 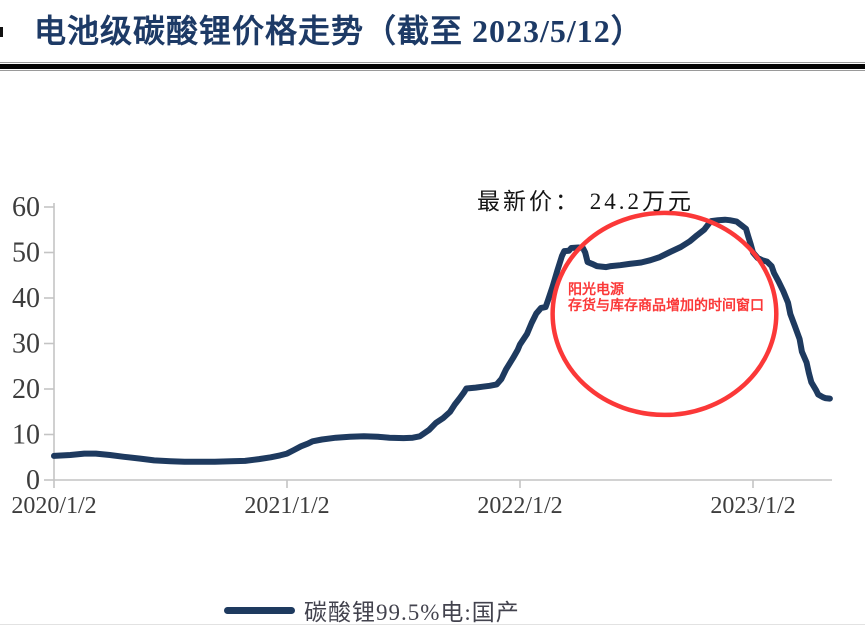 I want to click on callout-text: 阳光电源 存货与库存商品增加的时间窗口, so click(x=666, y=297).